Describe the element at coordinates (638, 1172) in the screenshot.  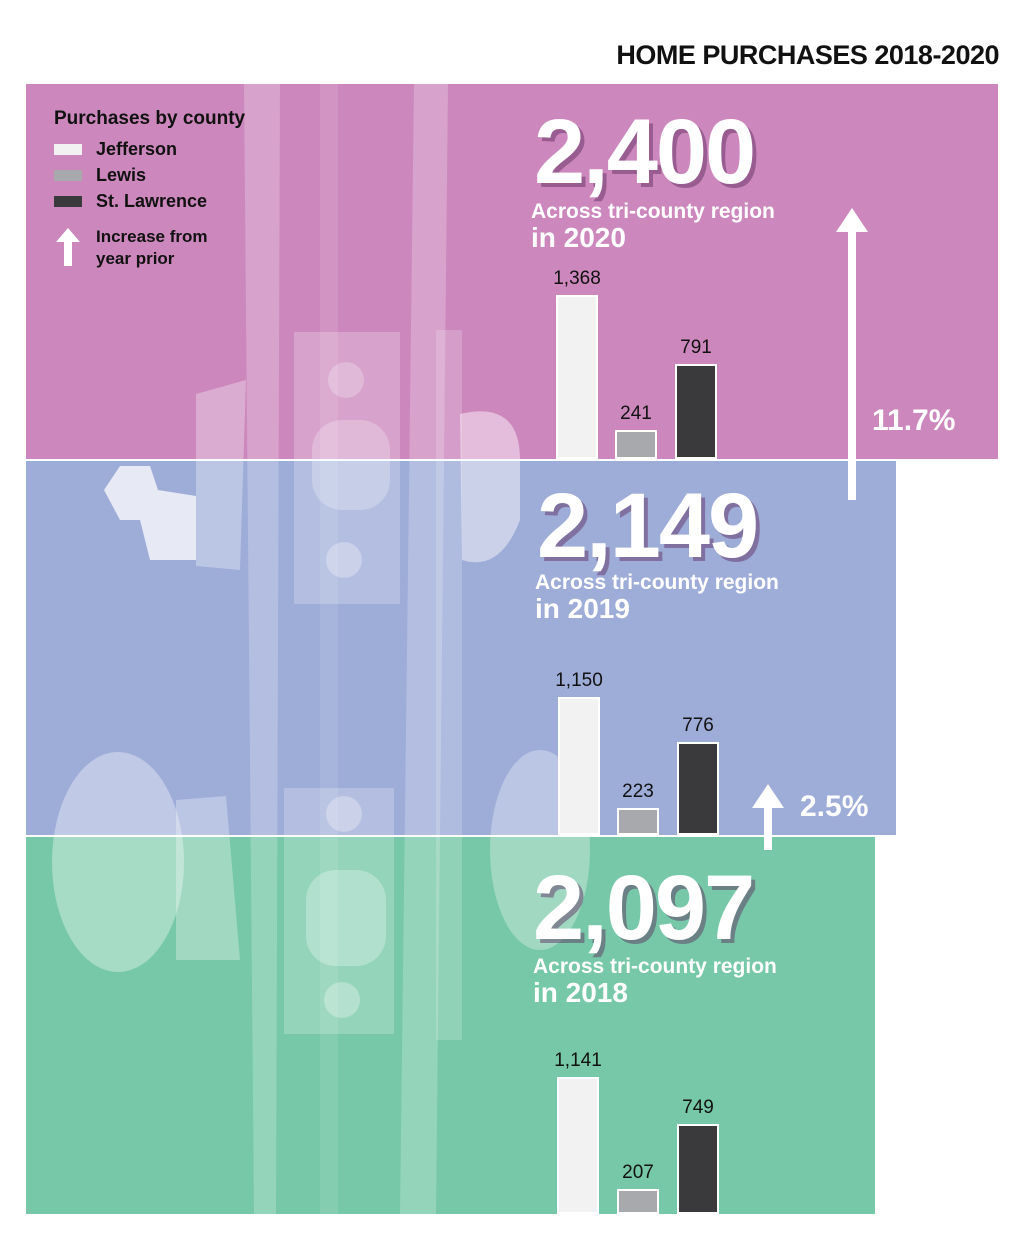
I see `bar-value-label: 207` at that location.